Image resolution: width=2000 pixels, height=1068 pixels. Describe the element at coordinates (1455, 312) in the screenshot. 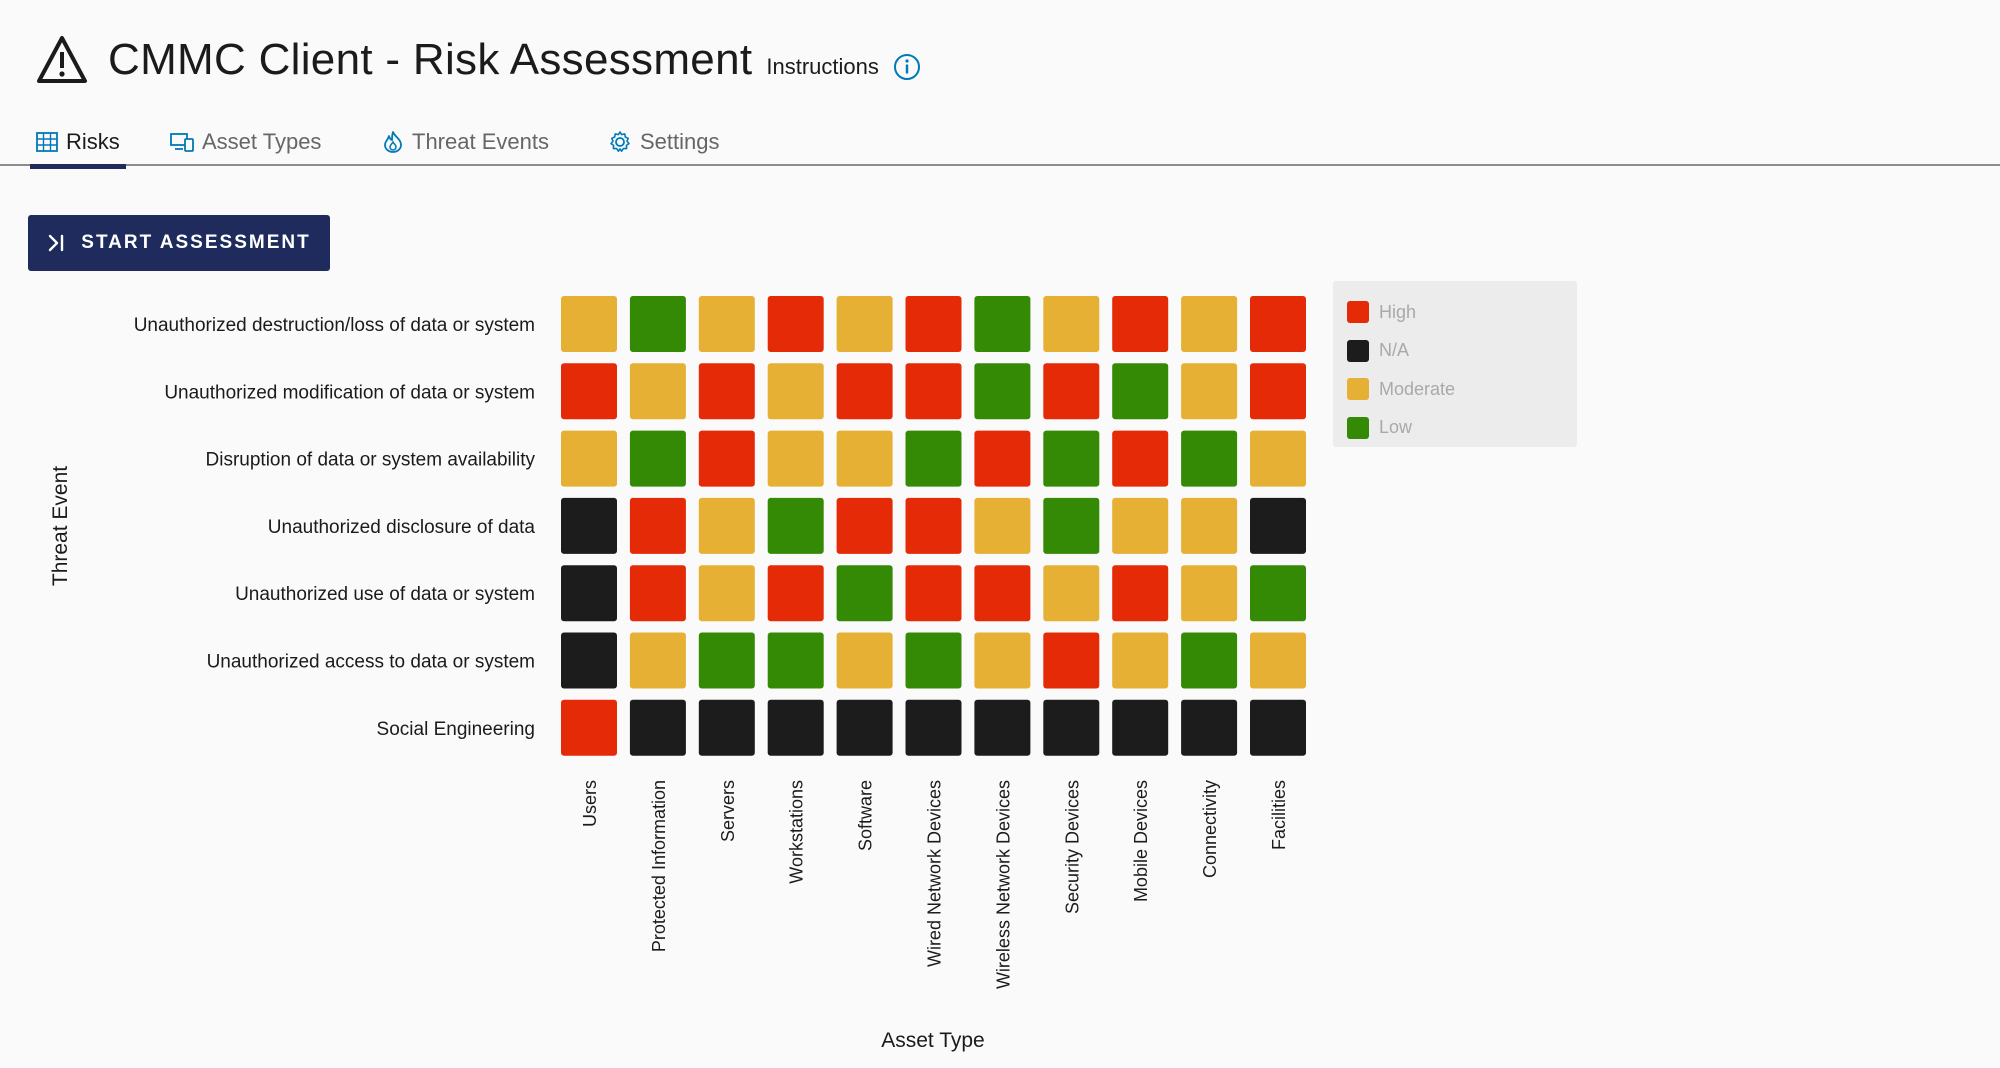

I see `legend-item: High` at that location.